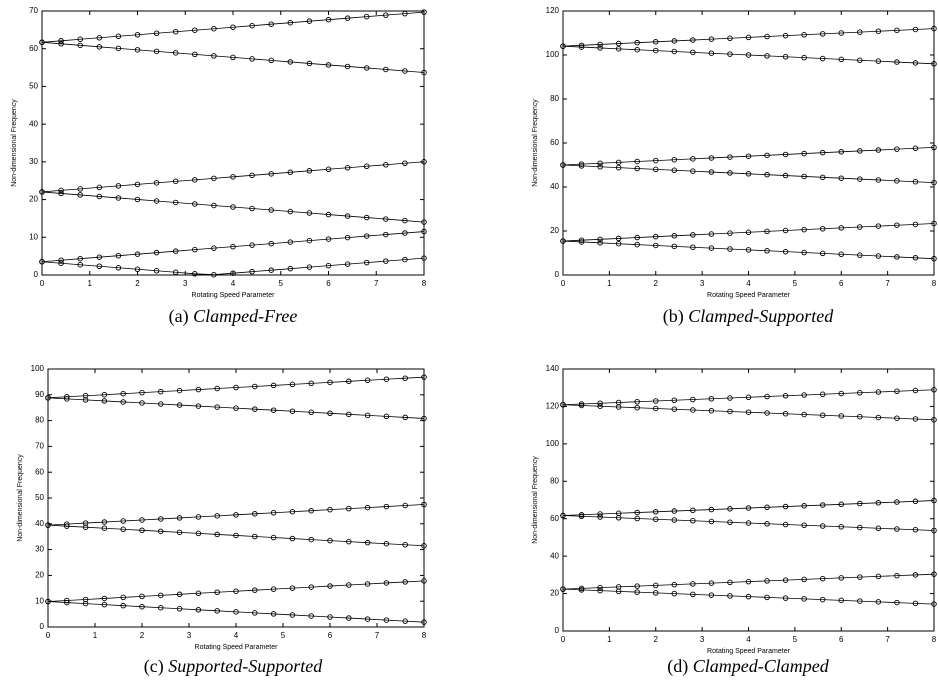 This screenshot has width=938, height=689. I want to click on caption-text: Supported-Supported, so click(245, 666).